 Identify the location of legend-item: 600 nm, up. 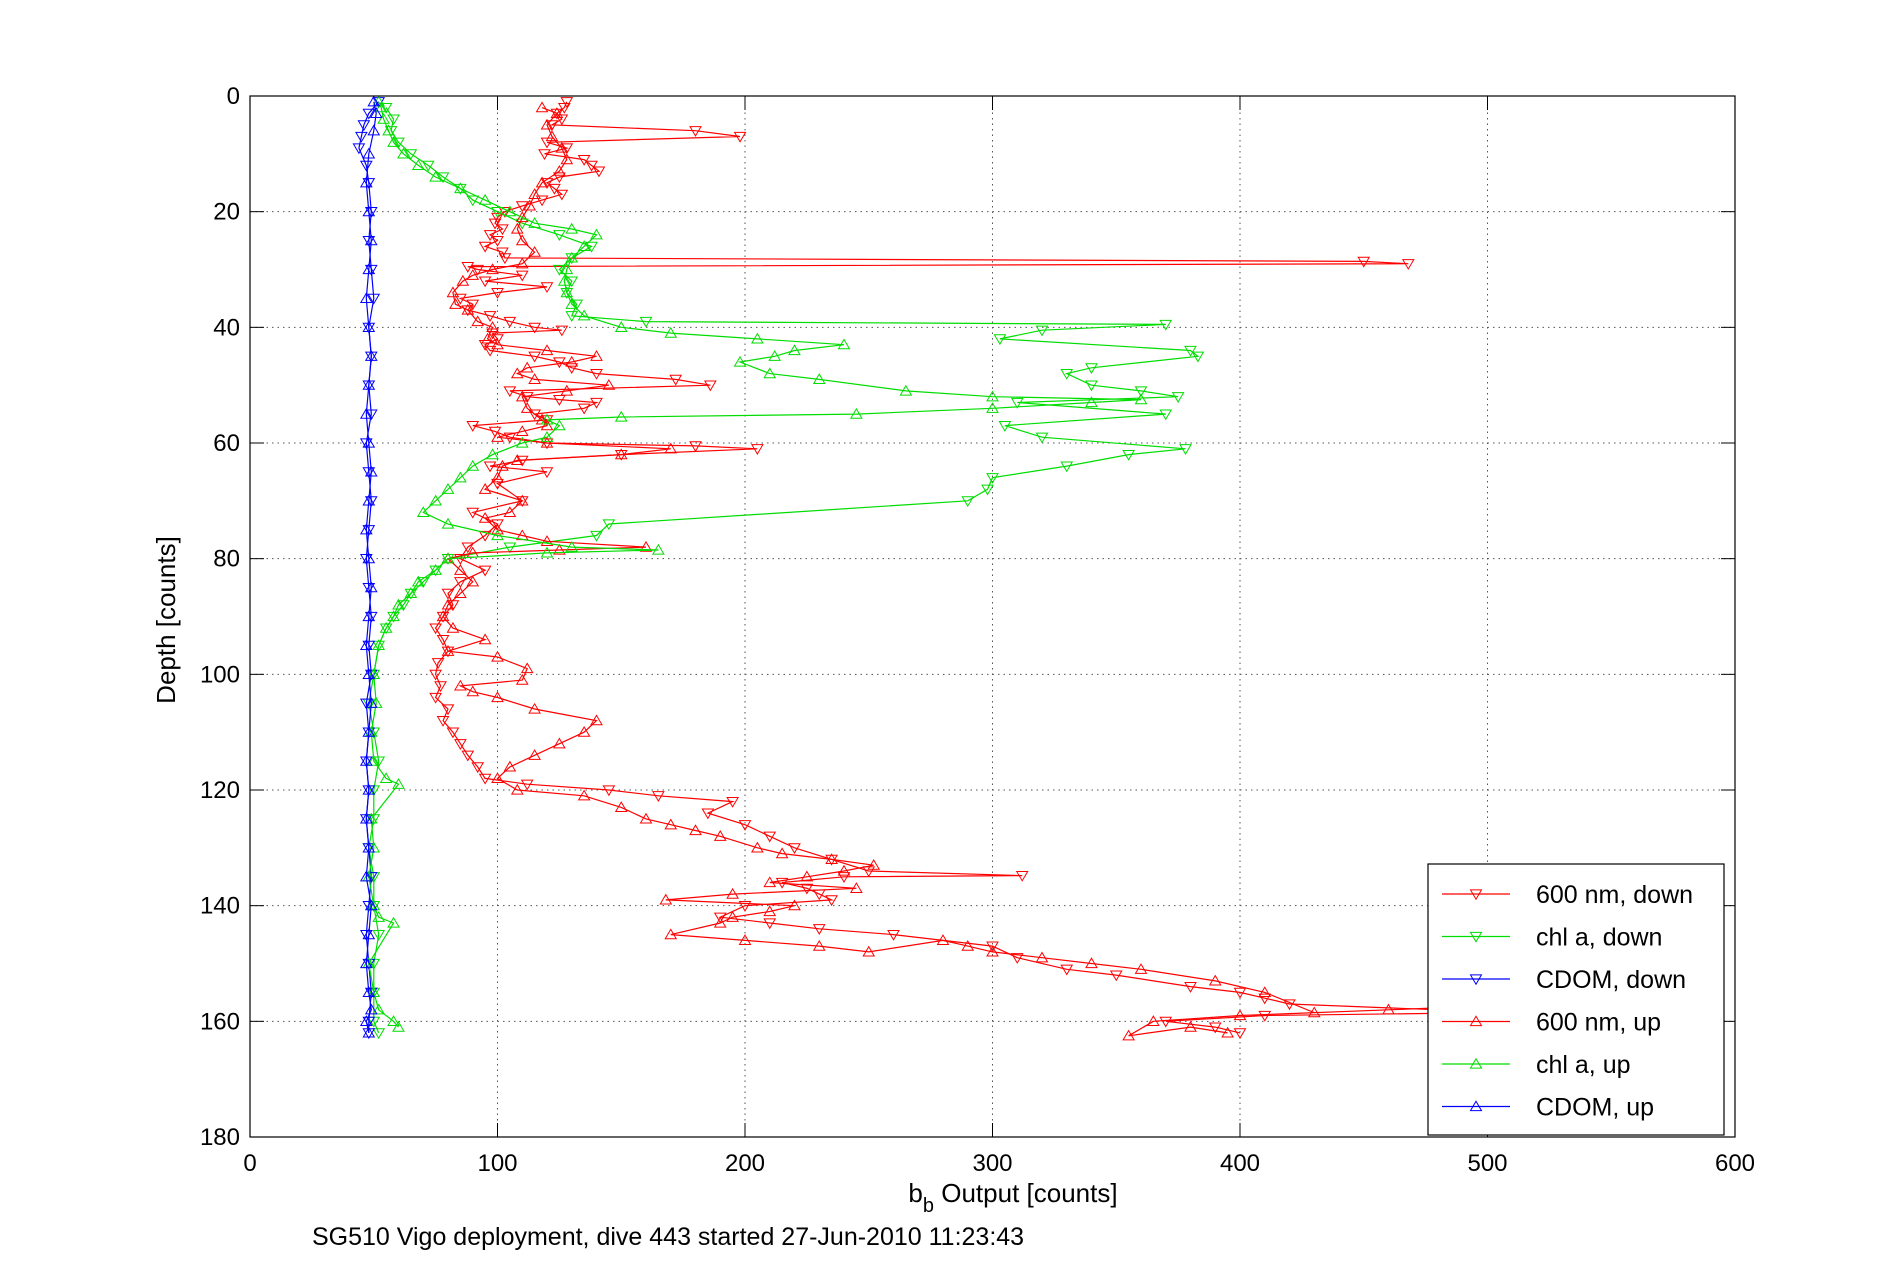
(1551, 1023).